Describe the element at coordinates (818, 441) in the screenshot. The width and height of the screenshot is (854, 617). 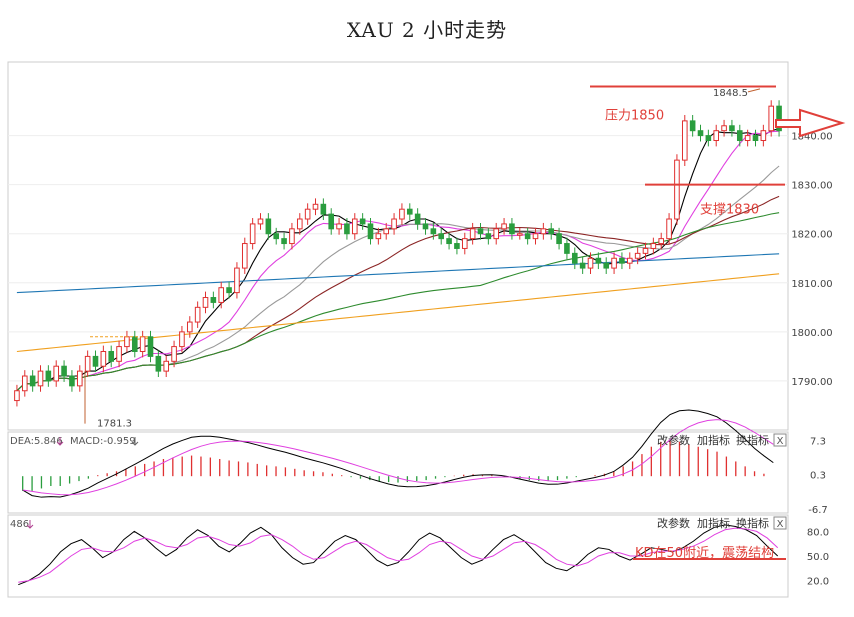
I see `macd-y-tick: 7.3` at that location.